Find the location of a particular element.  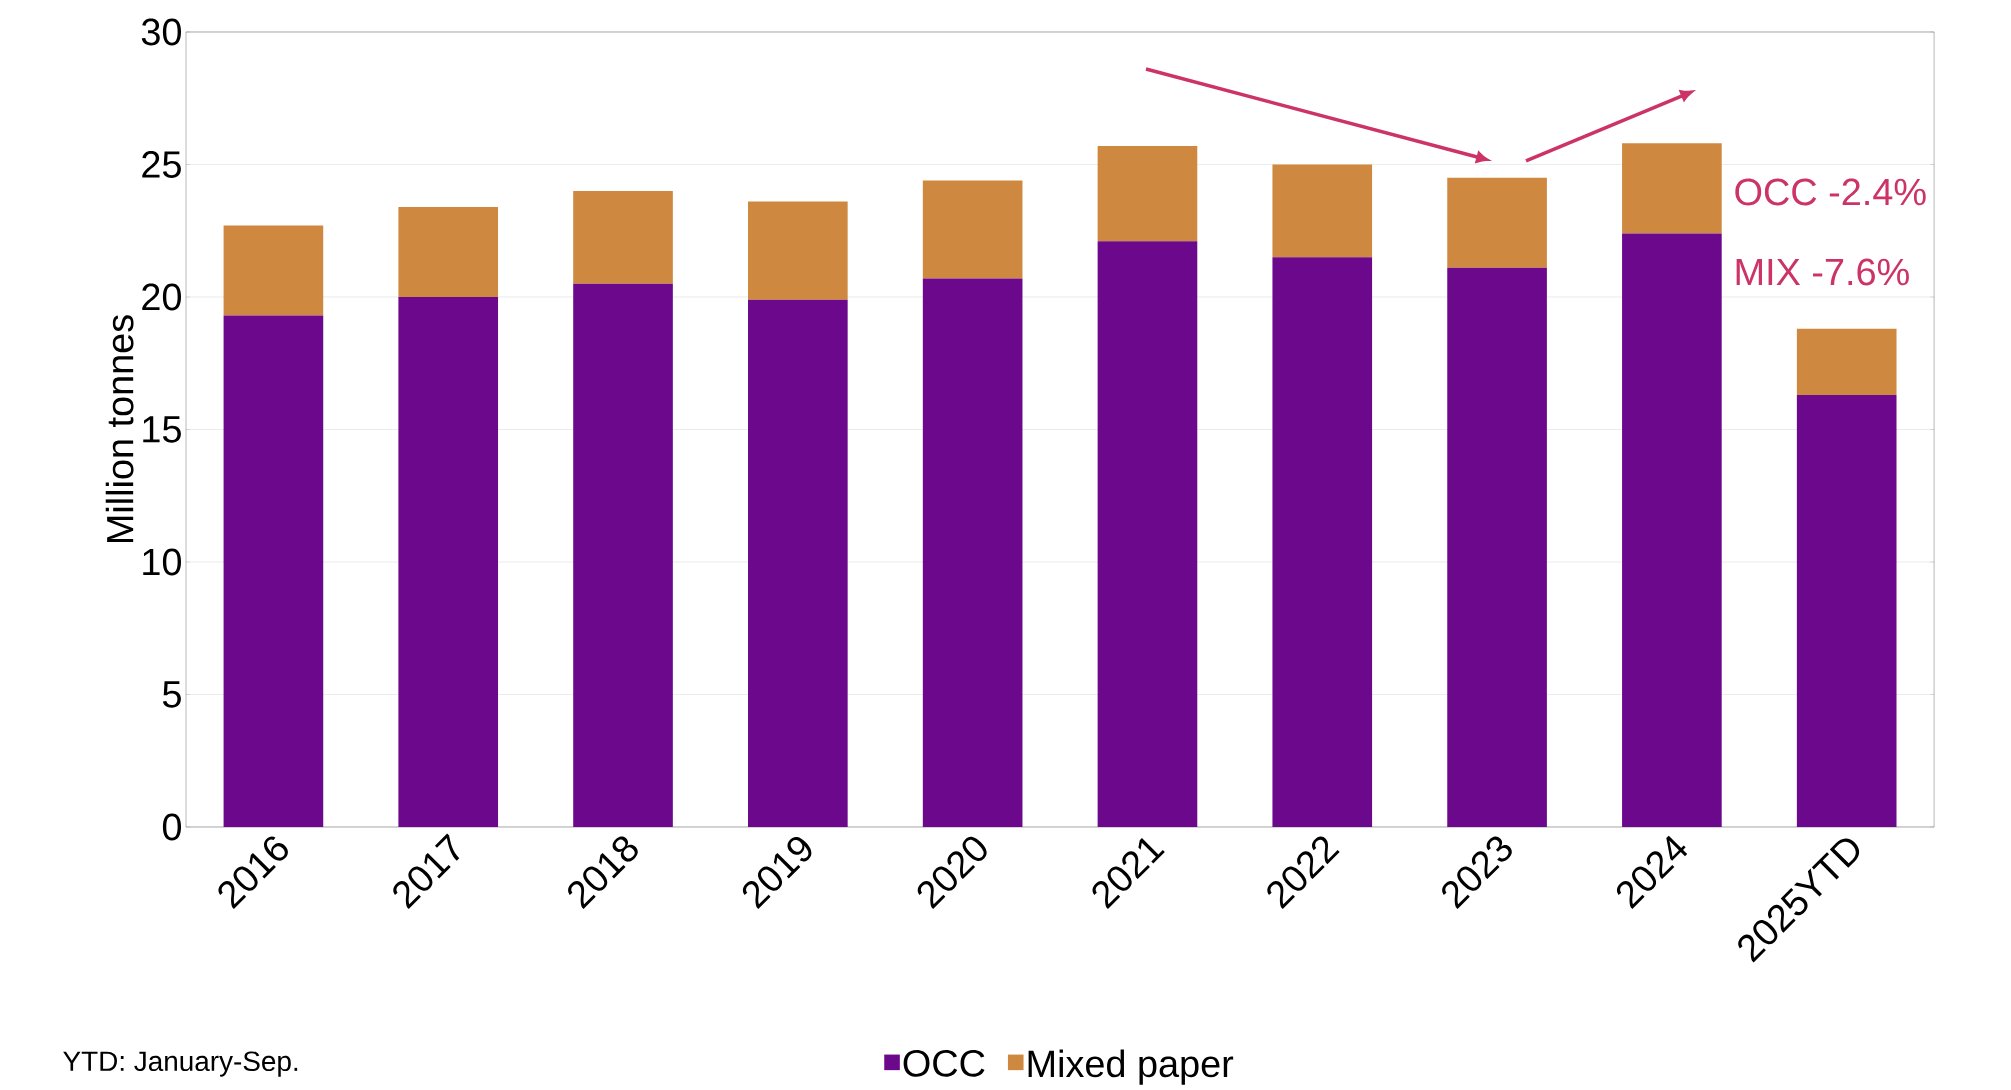

y-axis-title: Million tonnes is located at coordinates (119, 429).